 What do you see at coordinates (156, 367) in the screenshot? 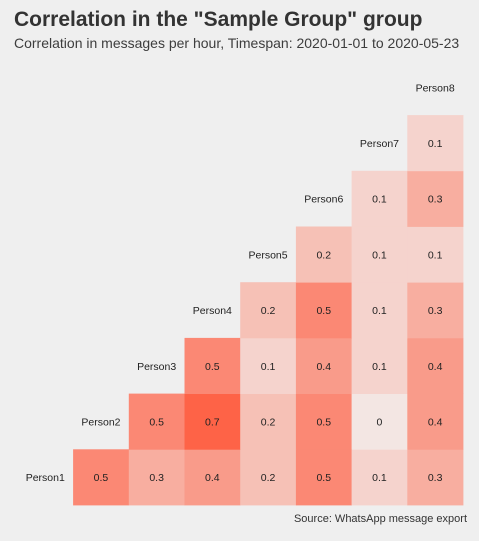
I see `person-label-person3: Person3` at bounding box center [156, 367].